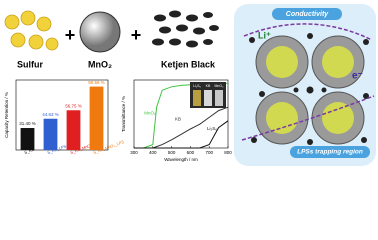 This screenshot has width=378, height=240. I want to click on value-label: 44.63 %, so click(50, 114).